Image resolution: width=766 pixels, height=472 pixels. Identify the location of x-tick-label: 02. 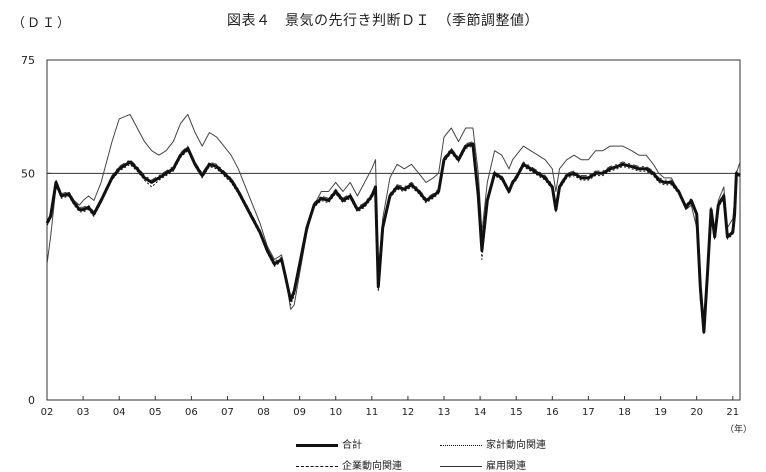
(47, 412).